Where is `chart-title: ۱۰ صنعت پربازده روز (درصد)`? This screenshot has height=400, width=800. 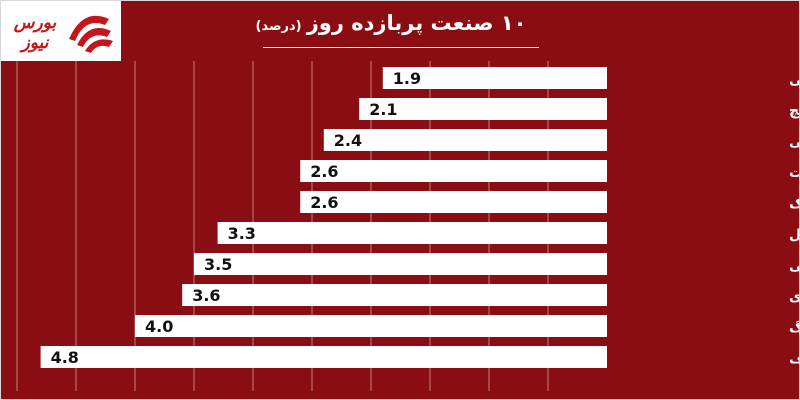
chart-title: ۱۰ صنعت پربازده روز (درصد) is located at coordinates (391, 23).